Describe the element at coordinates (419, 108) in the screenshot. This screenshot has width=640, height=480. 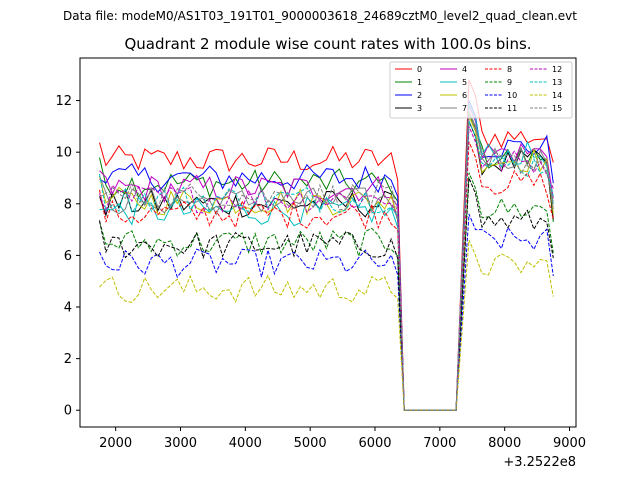
I see `legend-label-3: 3` at that location.